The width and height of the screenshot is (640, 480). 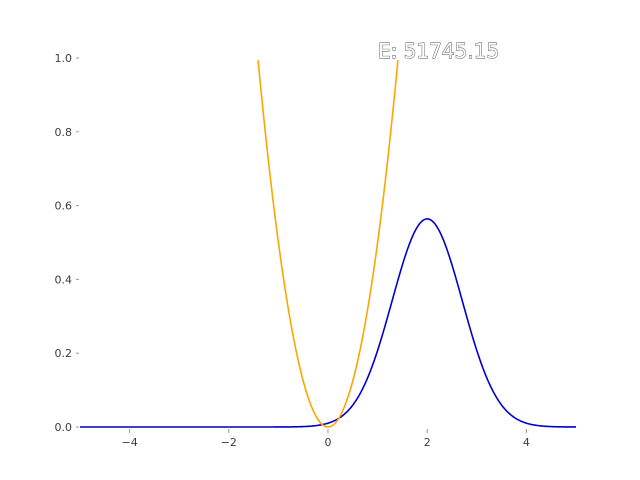 I want to click on x-axis: −4 −2 0 2 4, so click(x=325, y=439).